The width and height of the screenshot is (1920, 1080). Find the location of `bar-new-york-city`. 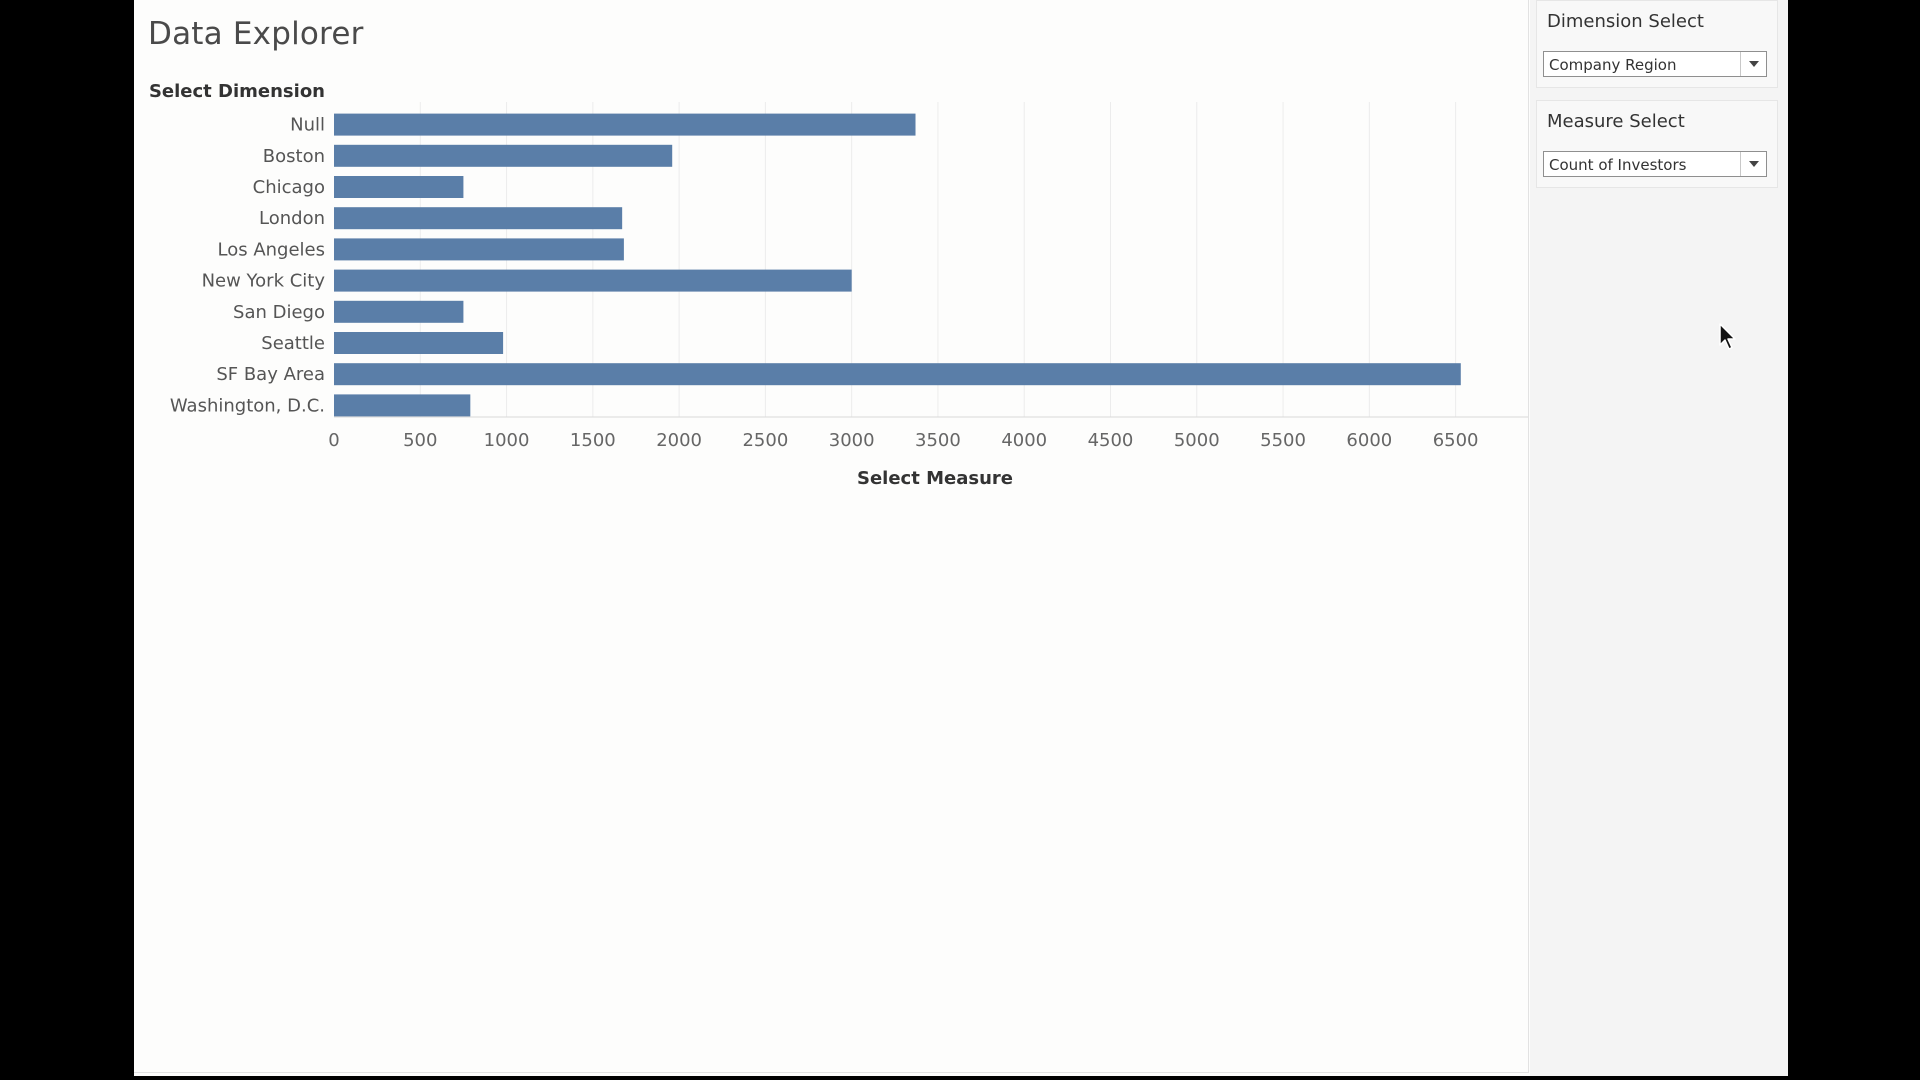

bar-new-york-city is located at coordinates (593, 280).